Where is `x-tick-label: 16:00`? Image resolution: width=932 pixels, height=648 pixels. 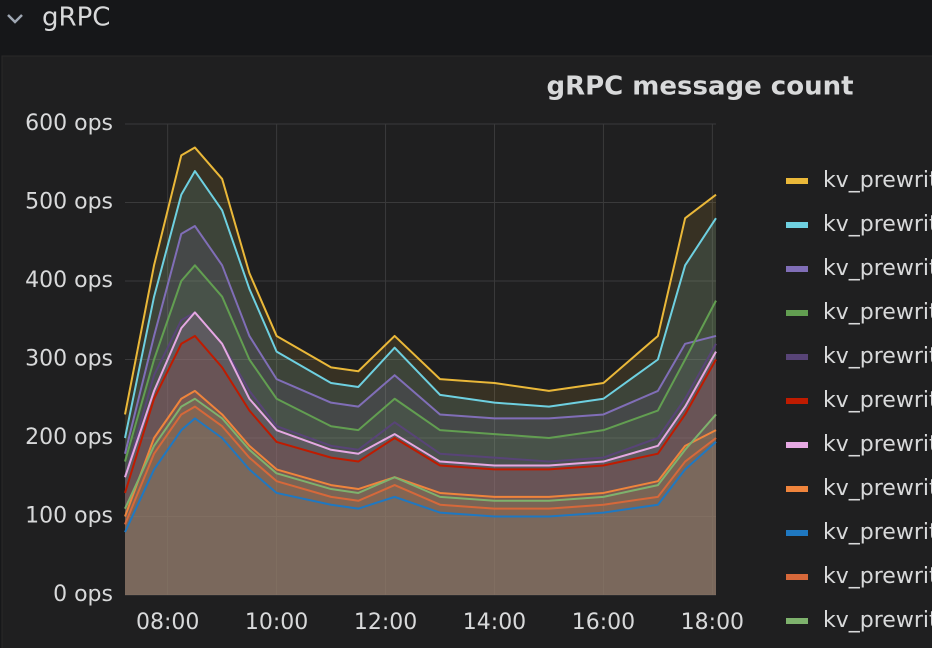 x-tick-label: 16:00 is located at coordinates (603, 622).